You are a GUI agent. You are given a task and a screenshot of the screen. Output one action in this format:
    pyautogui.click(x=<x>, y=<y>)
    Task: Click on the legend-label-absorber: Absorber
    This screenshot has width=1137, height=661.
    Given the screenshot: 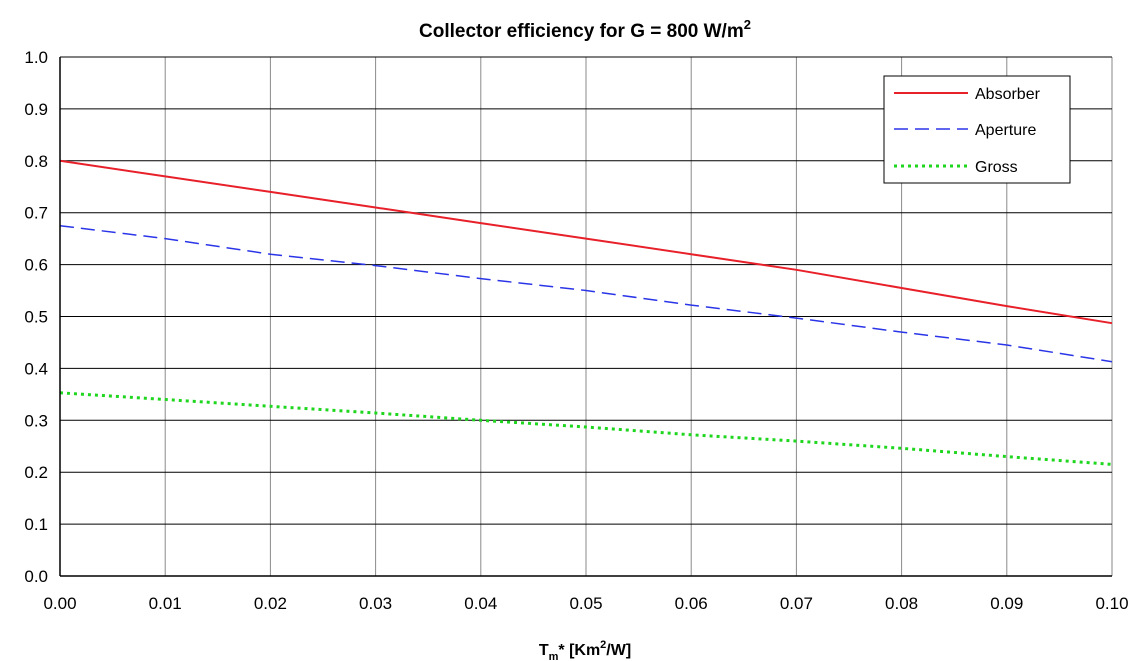 What is the action you would take?
    pyautogui.click(x=1008, y=94)
    